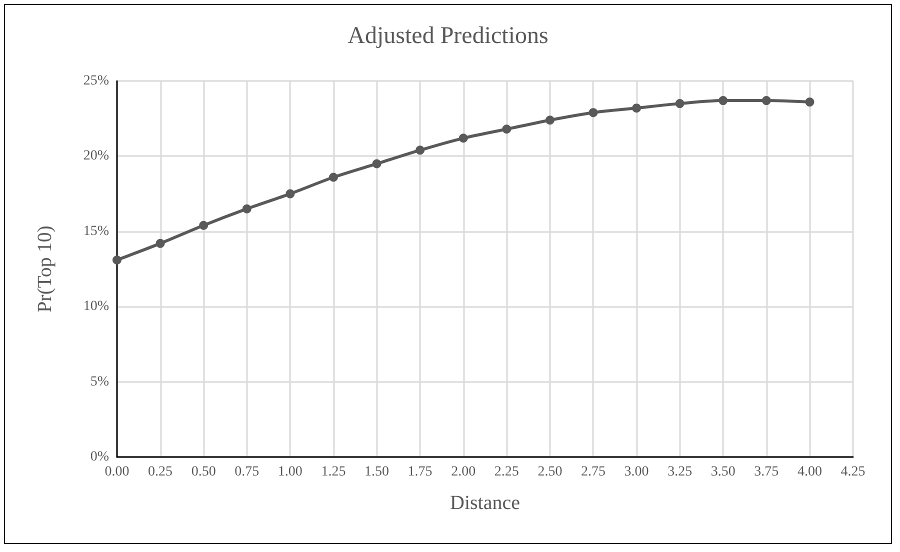  What do you see at coordinates (203, 472) in the screenshot?
I see `x-tick-label: 0.50` at bounding box center [203, 472].